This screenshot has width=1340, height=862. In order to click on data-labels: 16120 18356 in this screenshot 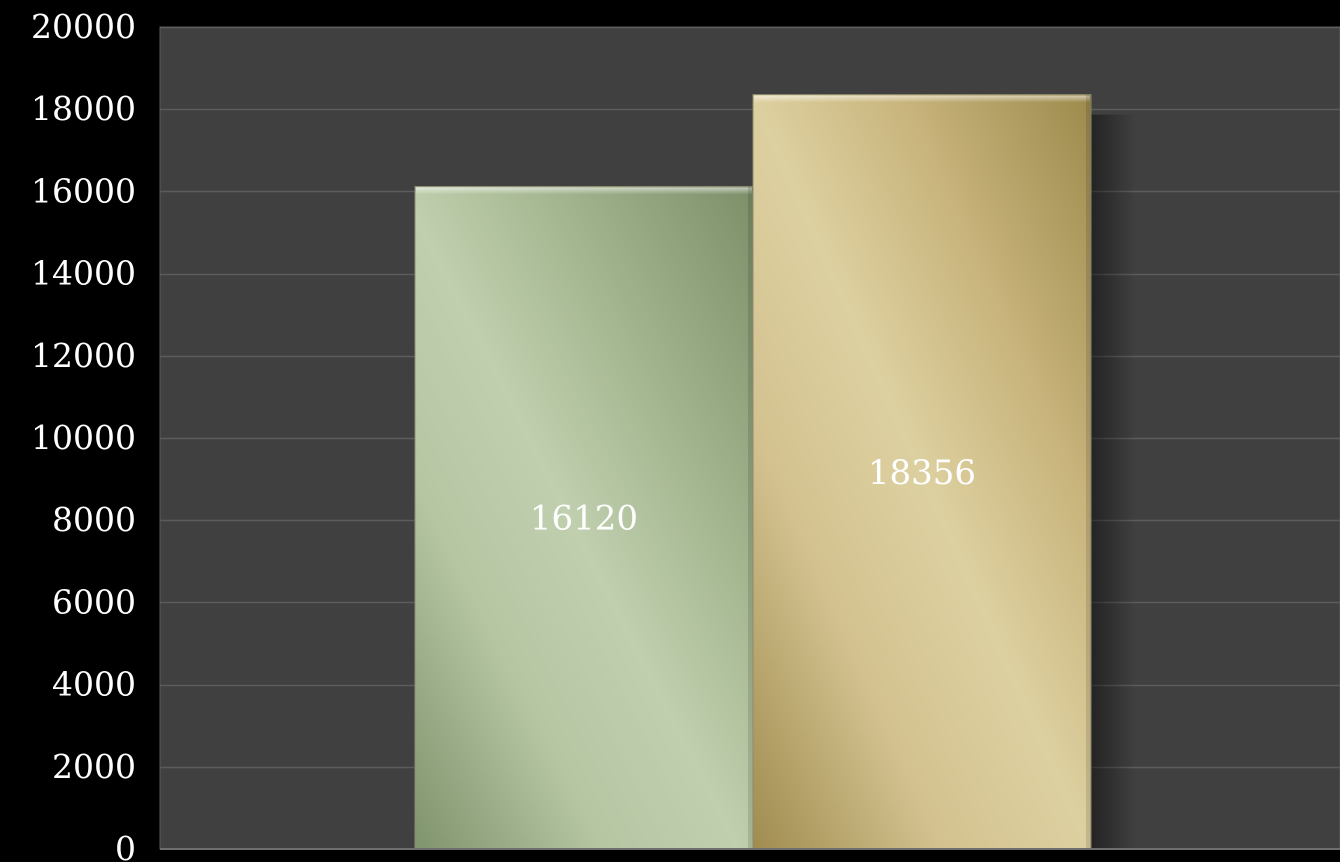, I will do `click(753, 496)`.